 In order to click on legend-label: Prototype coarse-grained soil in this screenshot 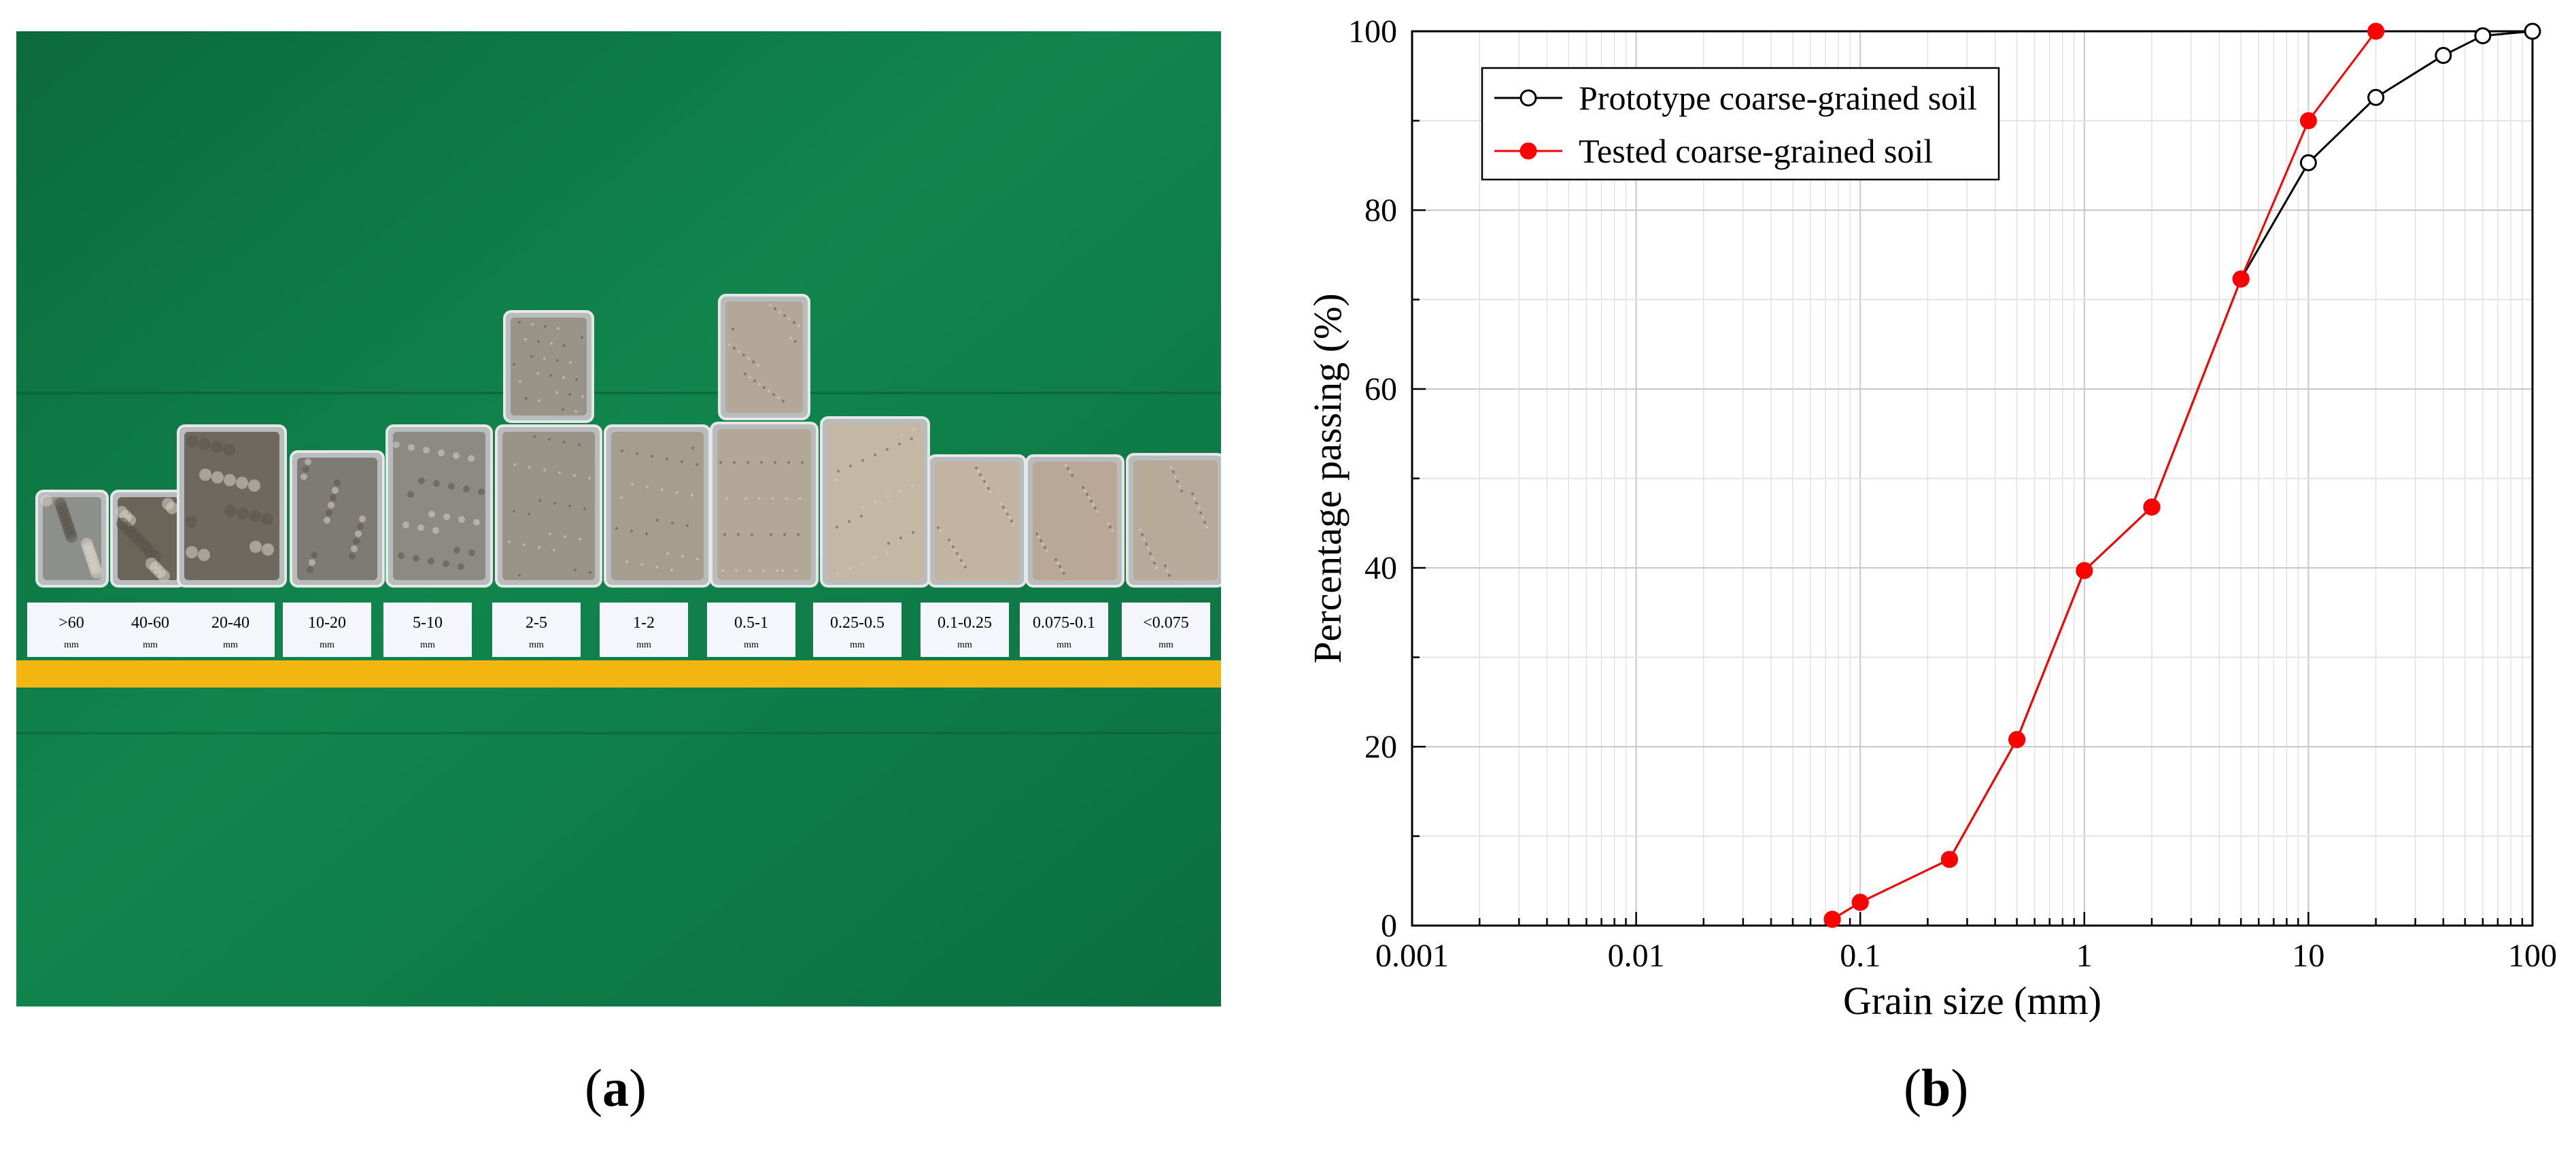, I will do `click(1778, 98)`.